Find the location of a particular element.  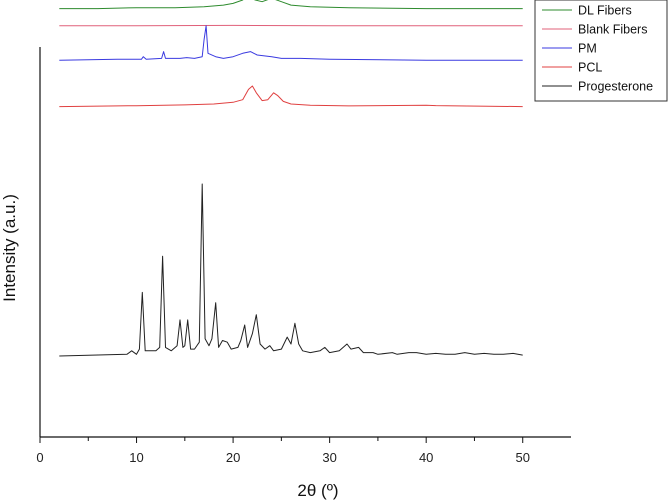

legend-label: DL Fibers is located at coordinates (605, 11).